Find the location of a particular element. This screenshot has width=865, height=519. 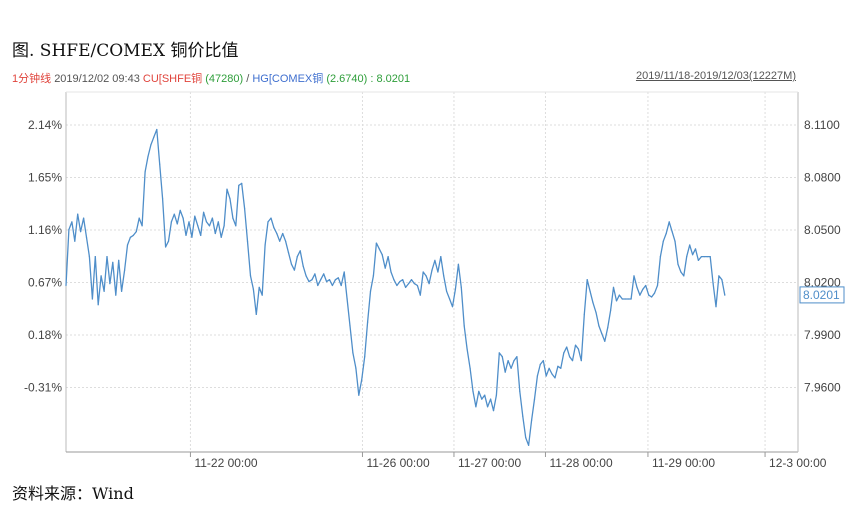

date-range-label: 2019/11/18-2019/12/03(12227M) is located at coordinates (715, 76).